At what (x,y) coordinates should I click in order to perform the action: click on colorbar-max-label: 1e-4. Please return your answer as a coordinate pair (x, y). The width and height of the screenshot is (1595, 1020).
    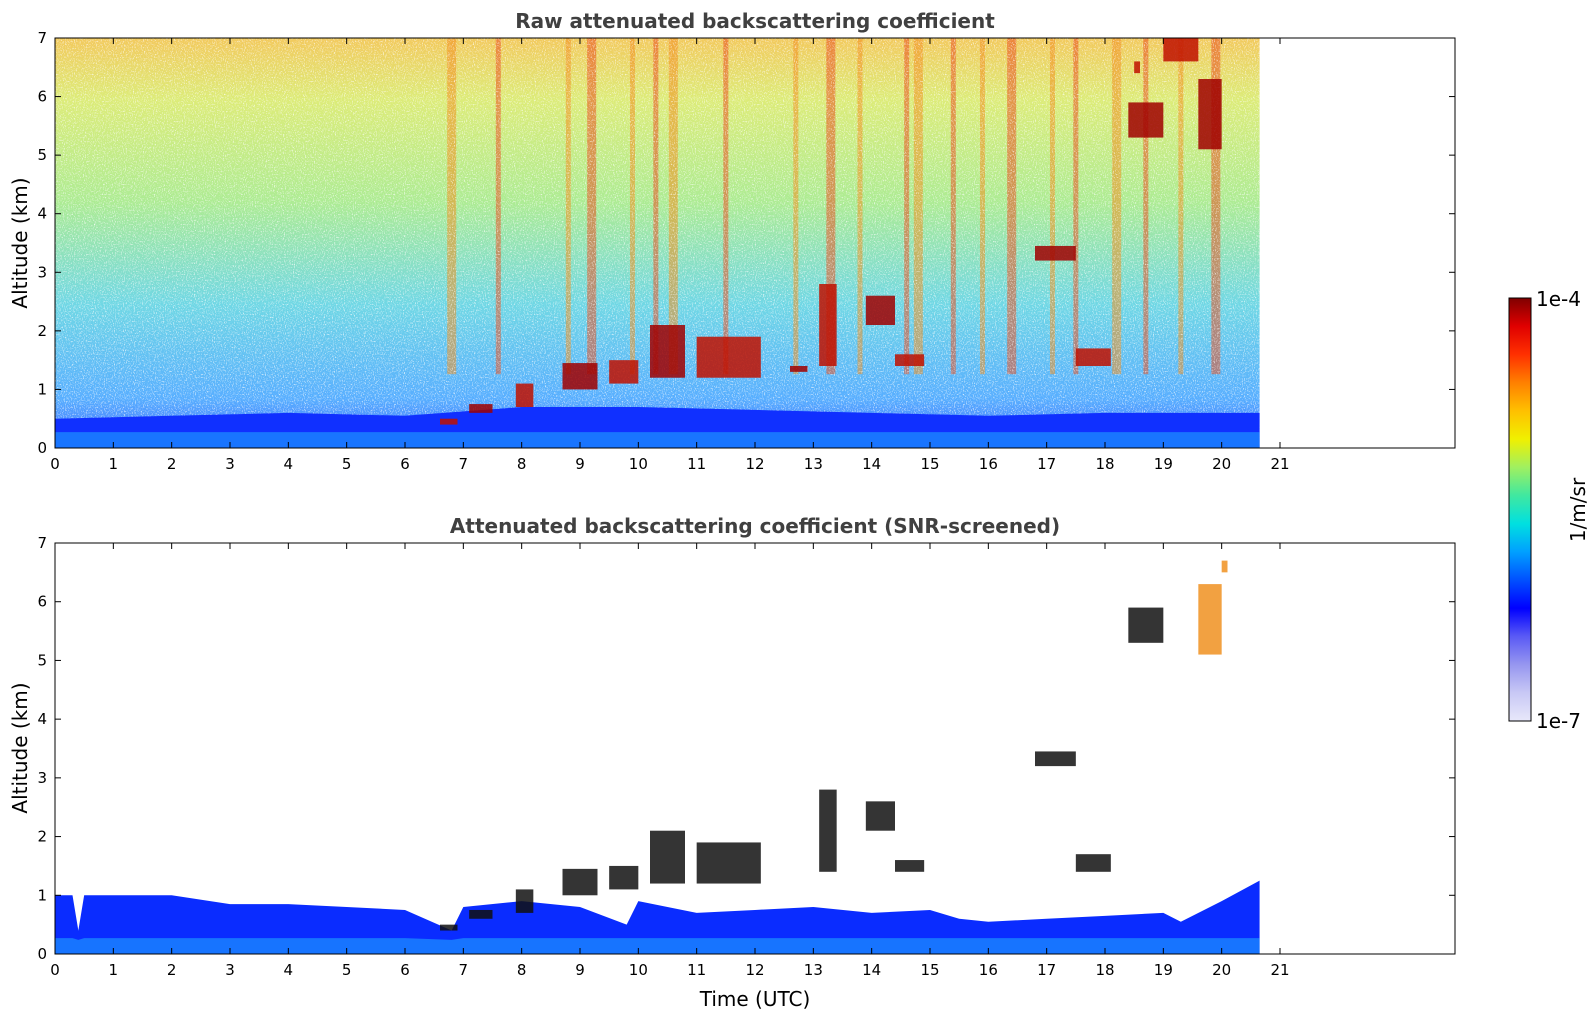
    Looking at the image, I should click on (1558, 299).